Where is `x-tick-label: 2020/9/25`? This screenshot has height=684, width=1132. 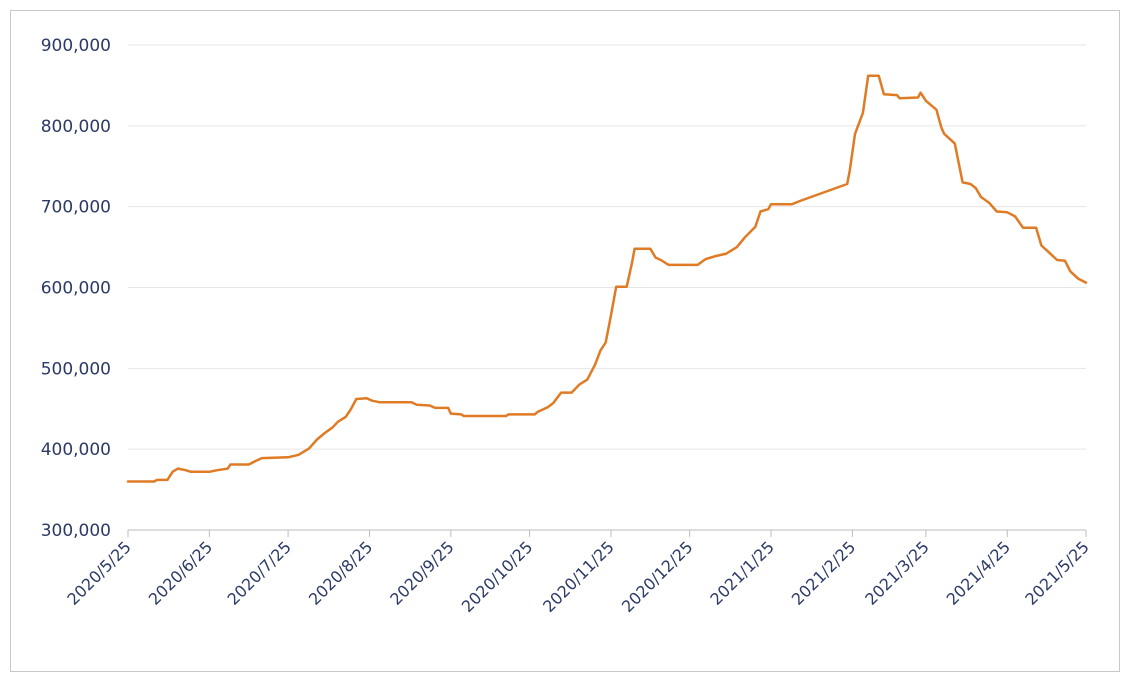
x-tick-label: 2020/9/25 is located at coordinates (421, 572).